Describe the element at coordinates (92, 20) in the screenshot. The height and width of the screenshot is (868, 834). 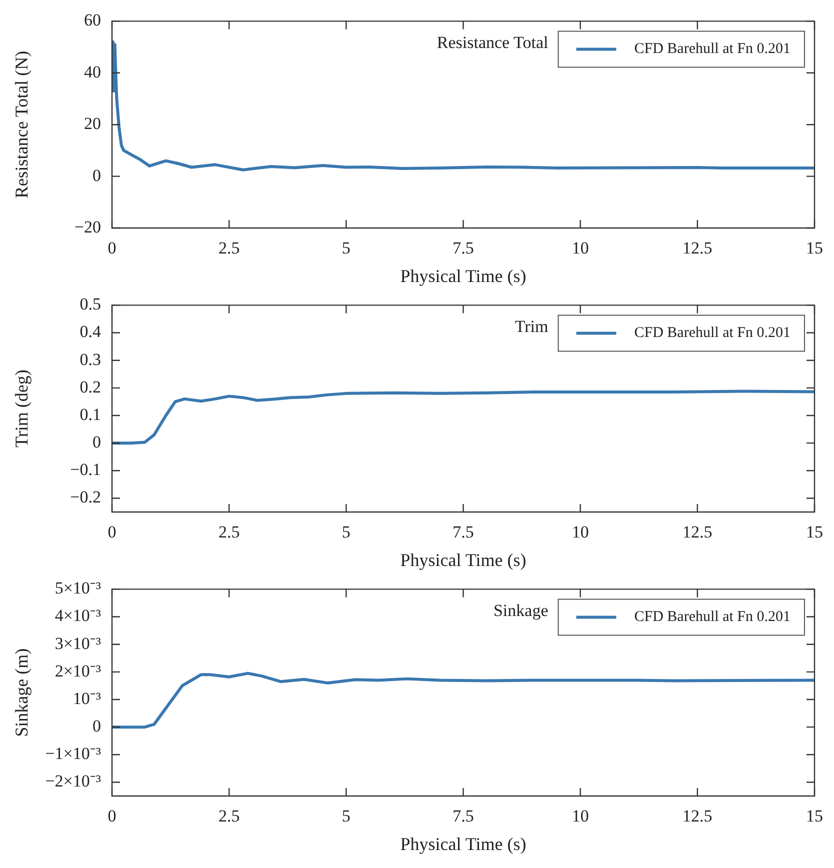
I see `y-tick-label: 60` at that location.